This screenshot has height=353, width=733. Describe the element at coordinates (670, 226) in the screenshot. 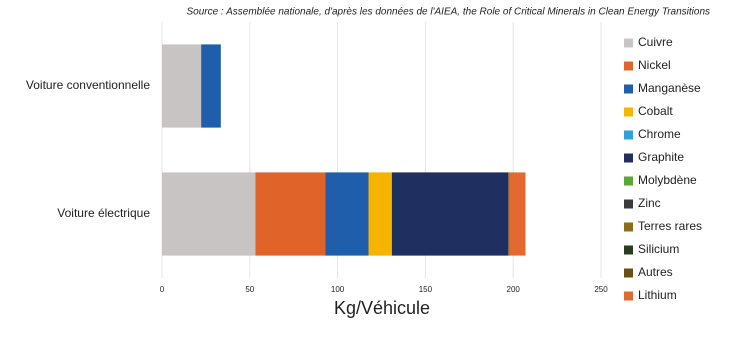

I see `legend-label: Terres rares` at that location.